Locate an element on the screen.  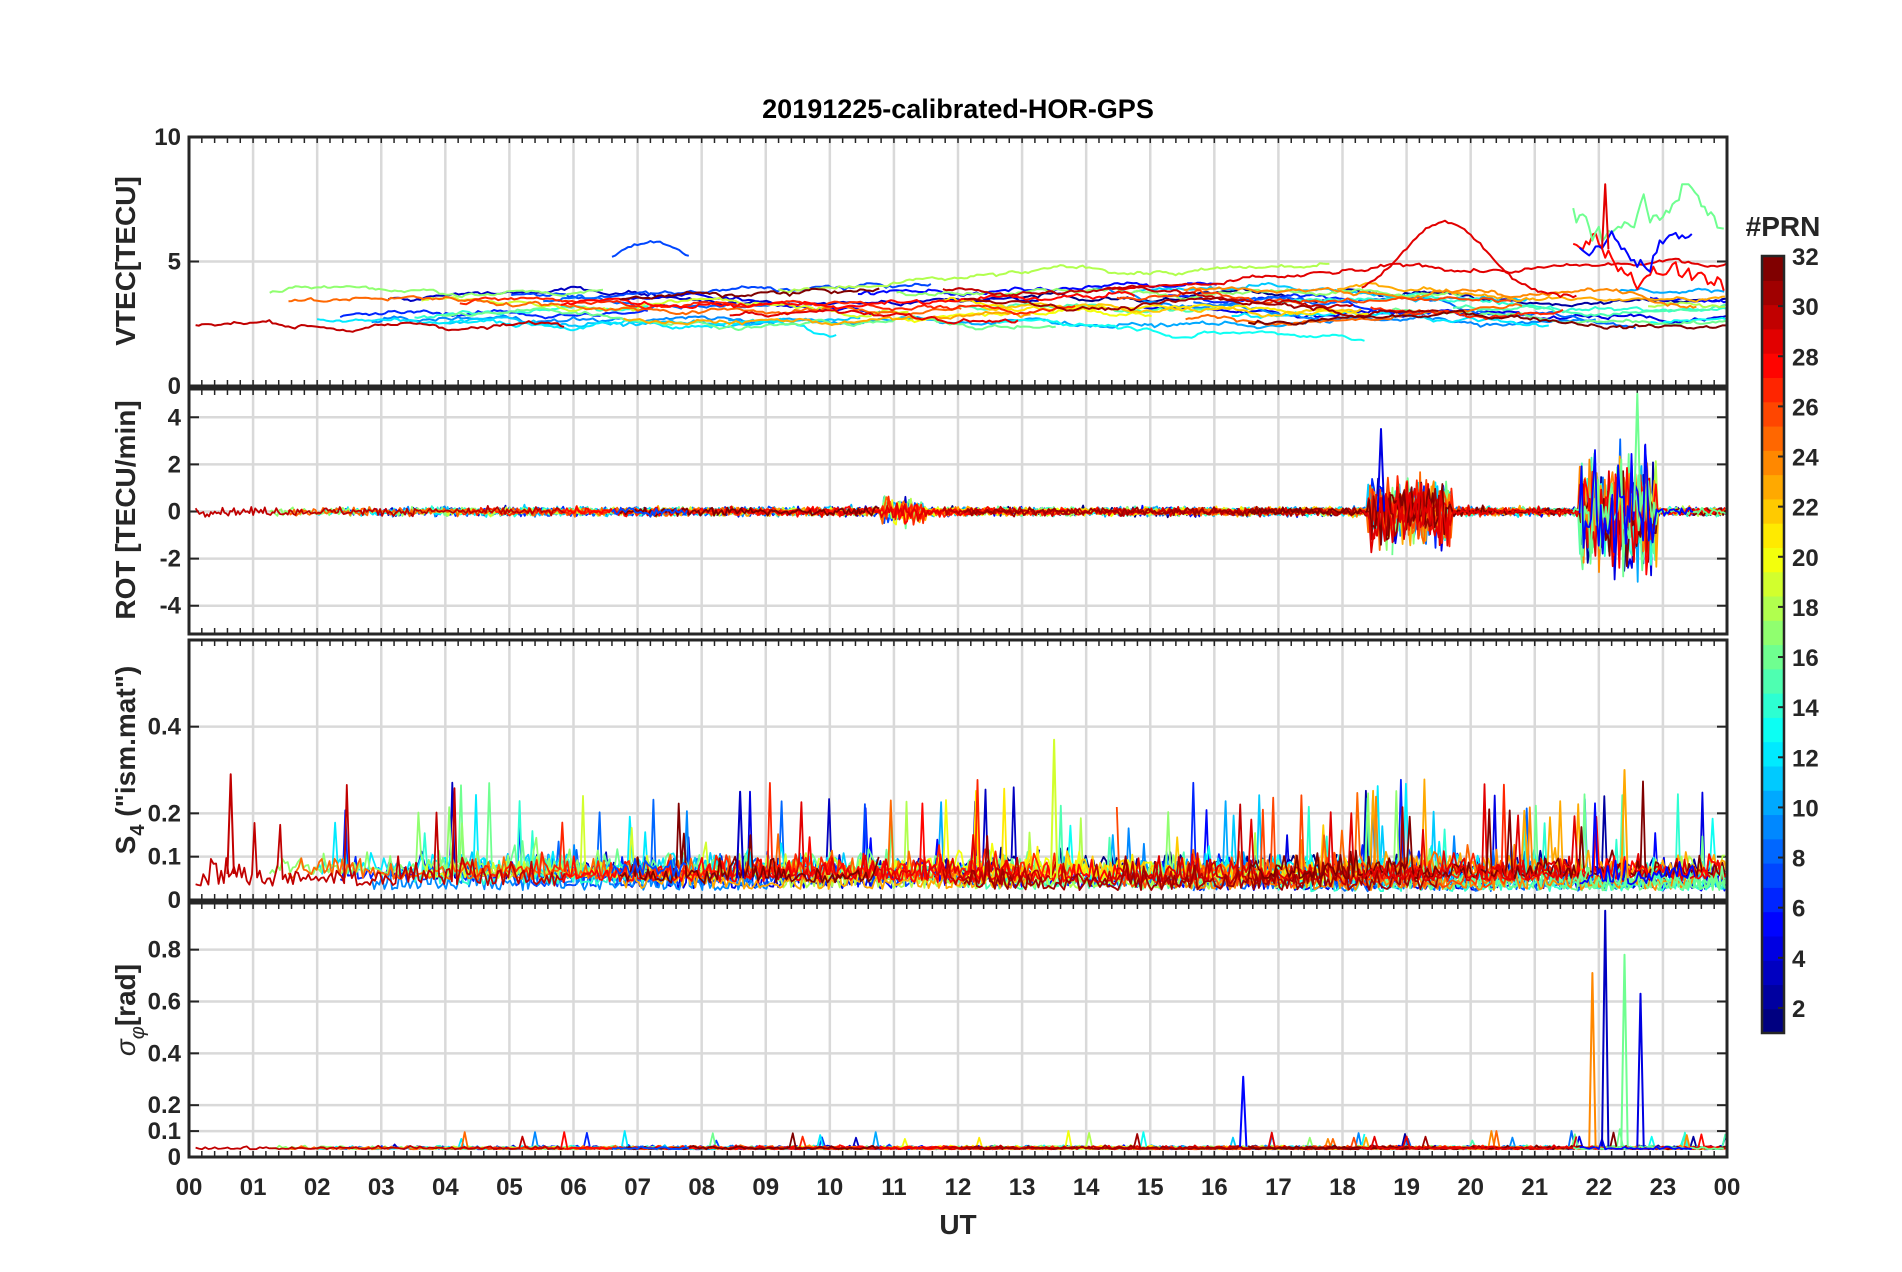
colorbar-tick-label: 30 is located at coordinates (1805, 307).